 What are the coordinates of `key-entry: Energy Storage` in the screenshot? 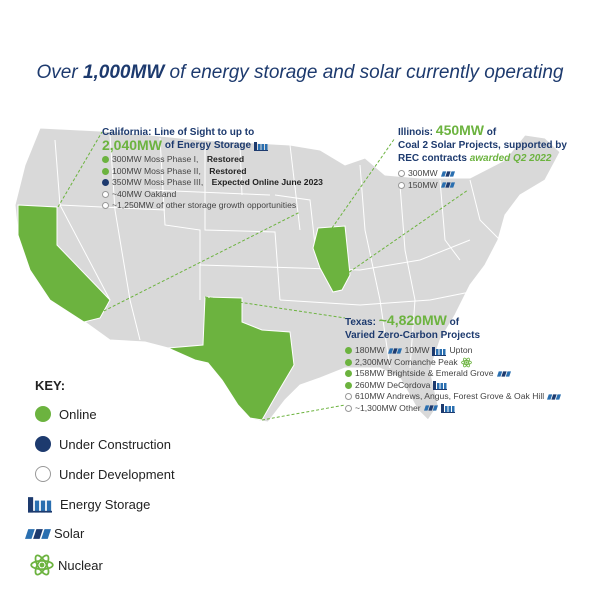 It's located at (89, 504).